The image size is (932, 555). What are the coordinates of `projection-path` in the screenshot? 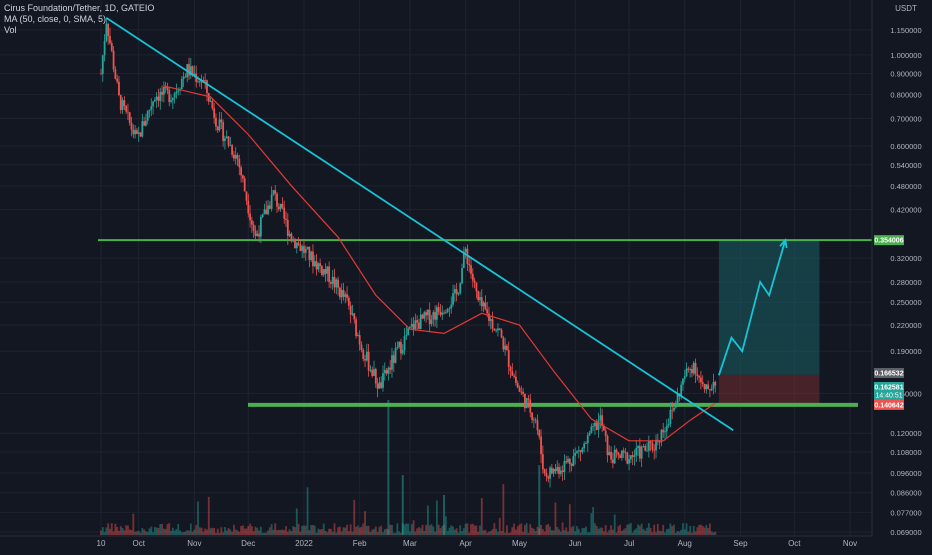 It's located at (753, 307).